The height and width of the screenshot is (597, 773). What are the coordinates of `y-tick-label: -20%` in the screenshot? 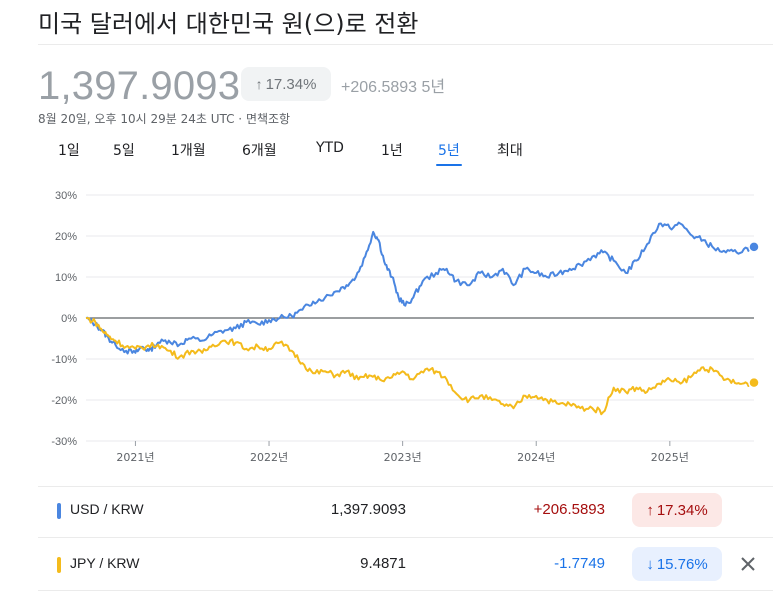 It's located at (64, 401).